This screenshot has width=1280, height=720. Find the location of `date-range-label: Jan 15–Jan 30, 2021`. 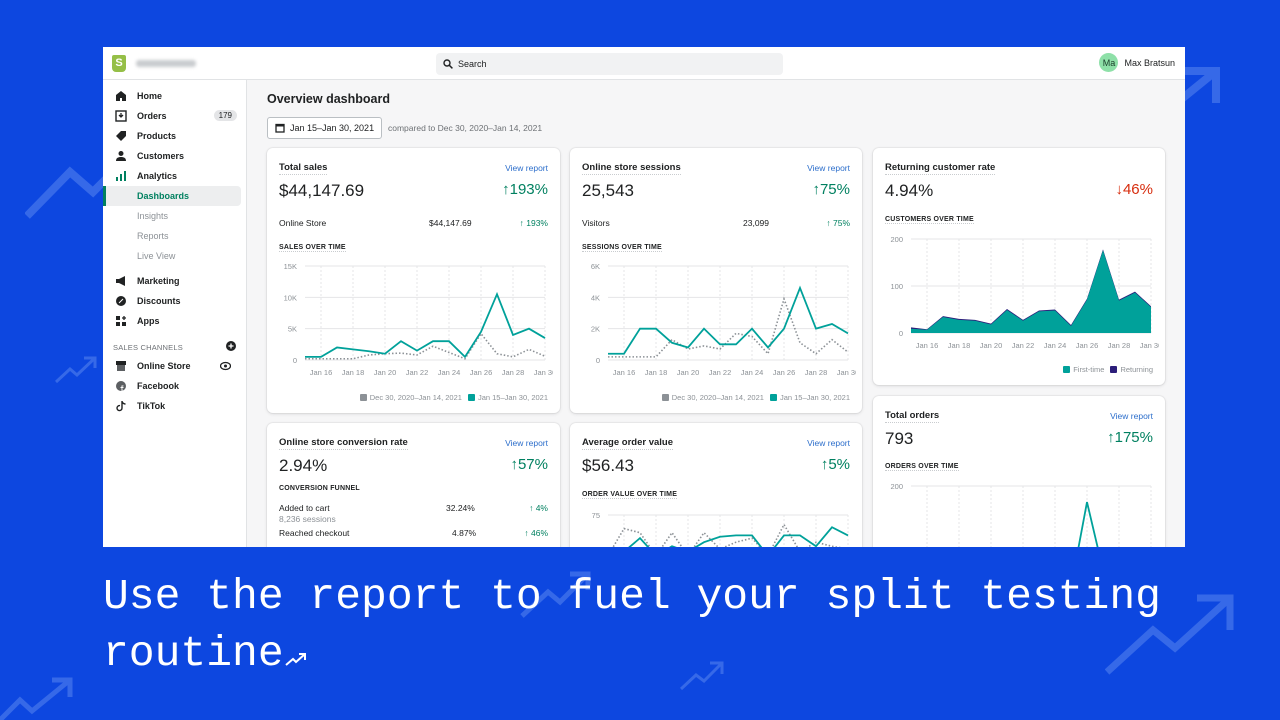

date-range-label: Jan 15–Jan 30, 2021 is located at coordinates (332, 128).